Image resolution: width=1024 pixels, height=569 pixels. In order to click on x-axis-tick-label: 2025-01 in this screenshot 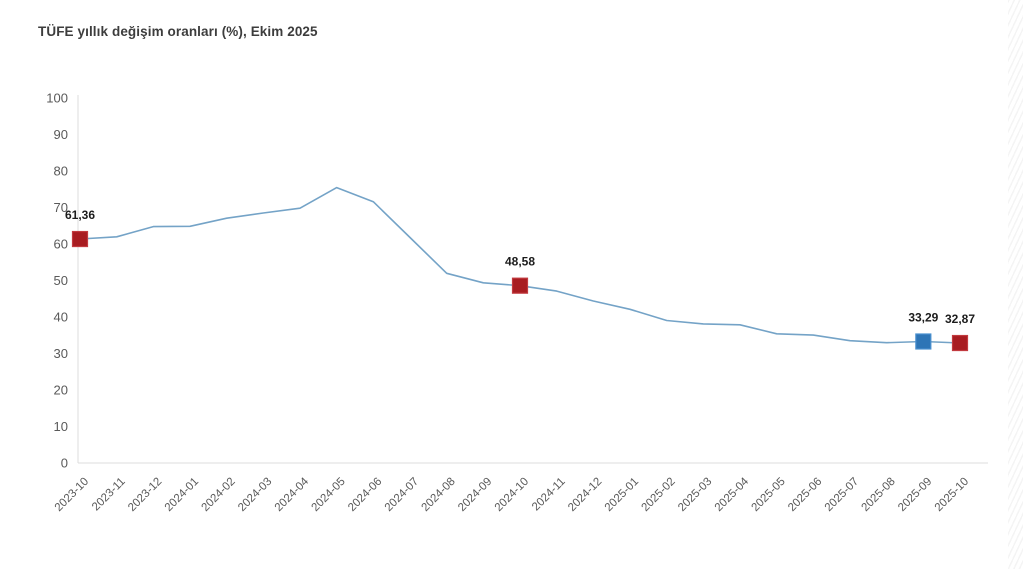, I will do `click(622, 495)`.